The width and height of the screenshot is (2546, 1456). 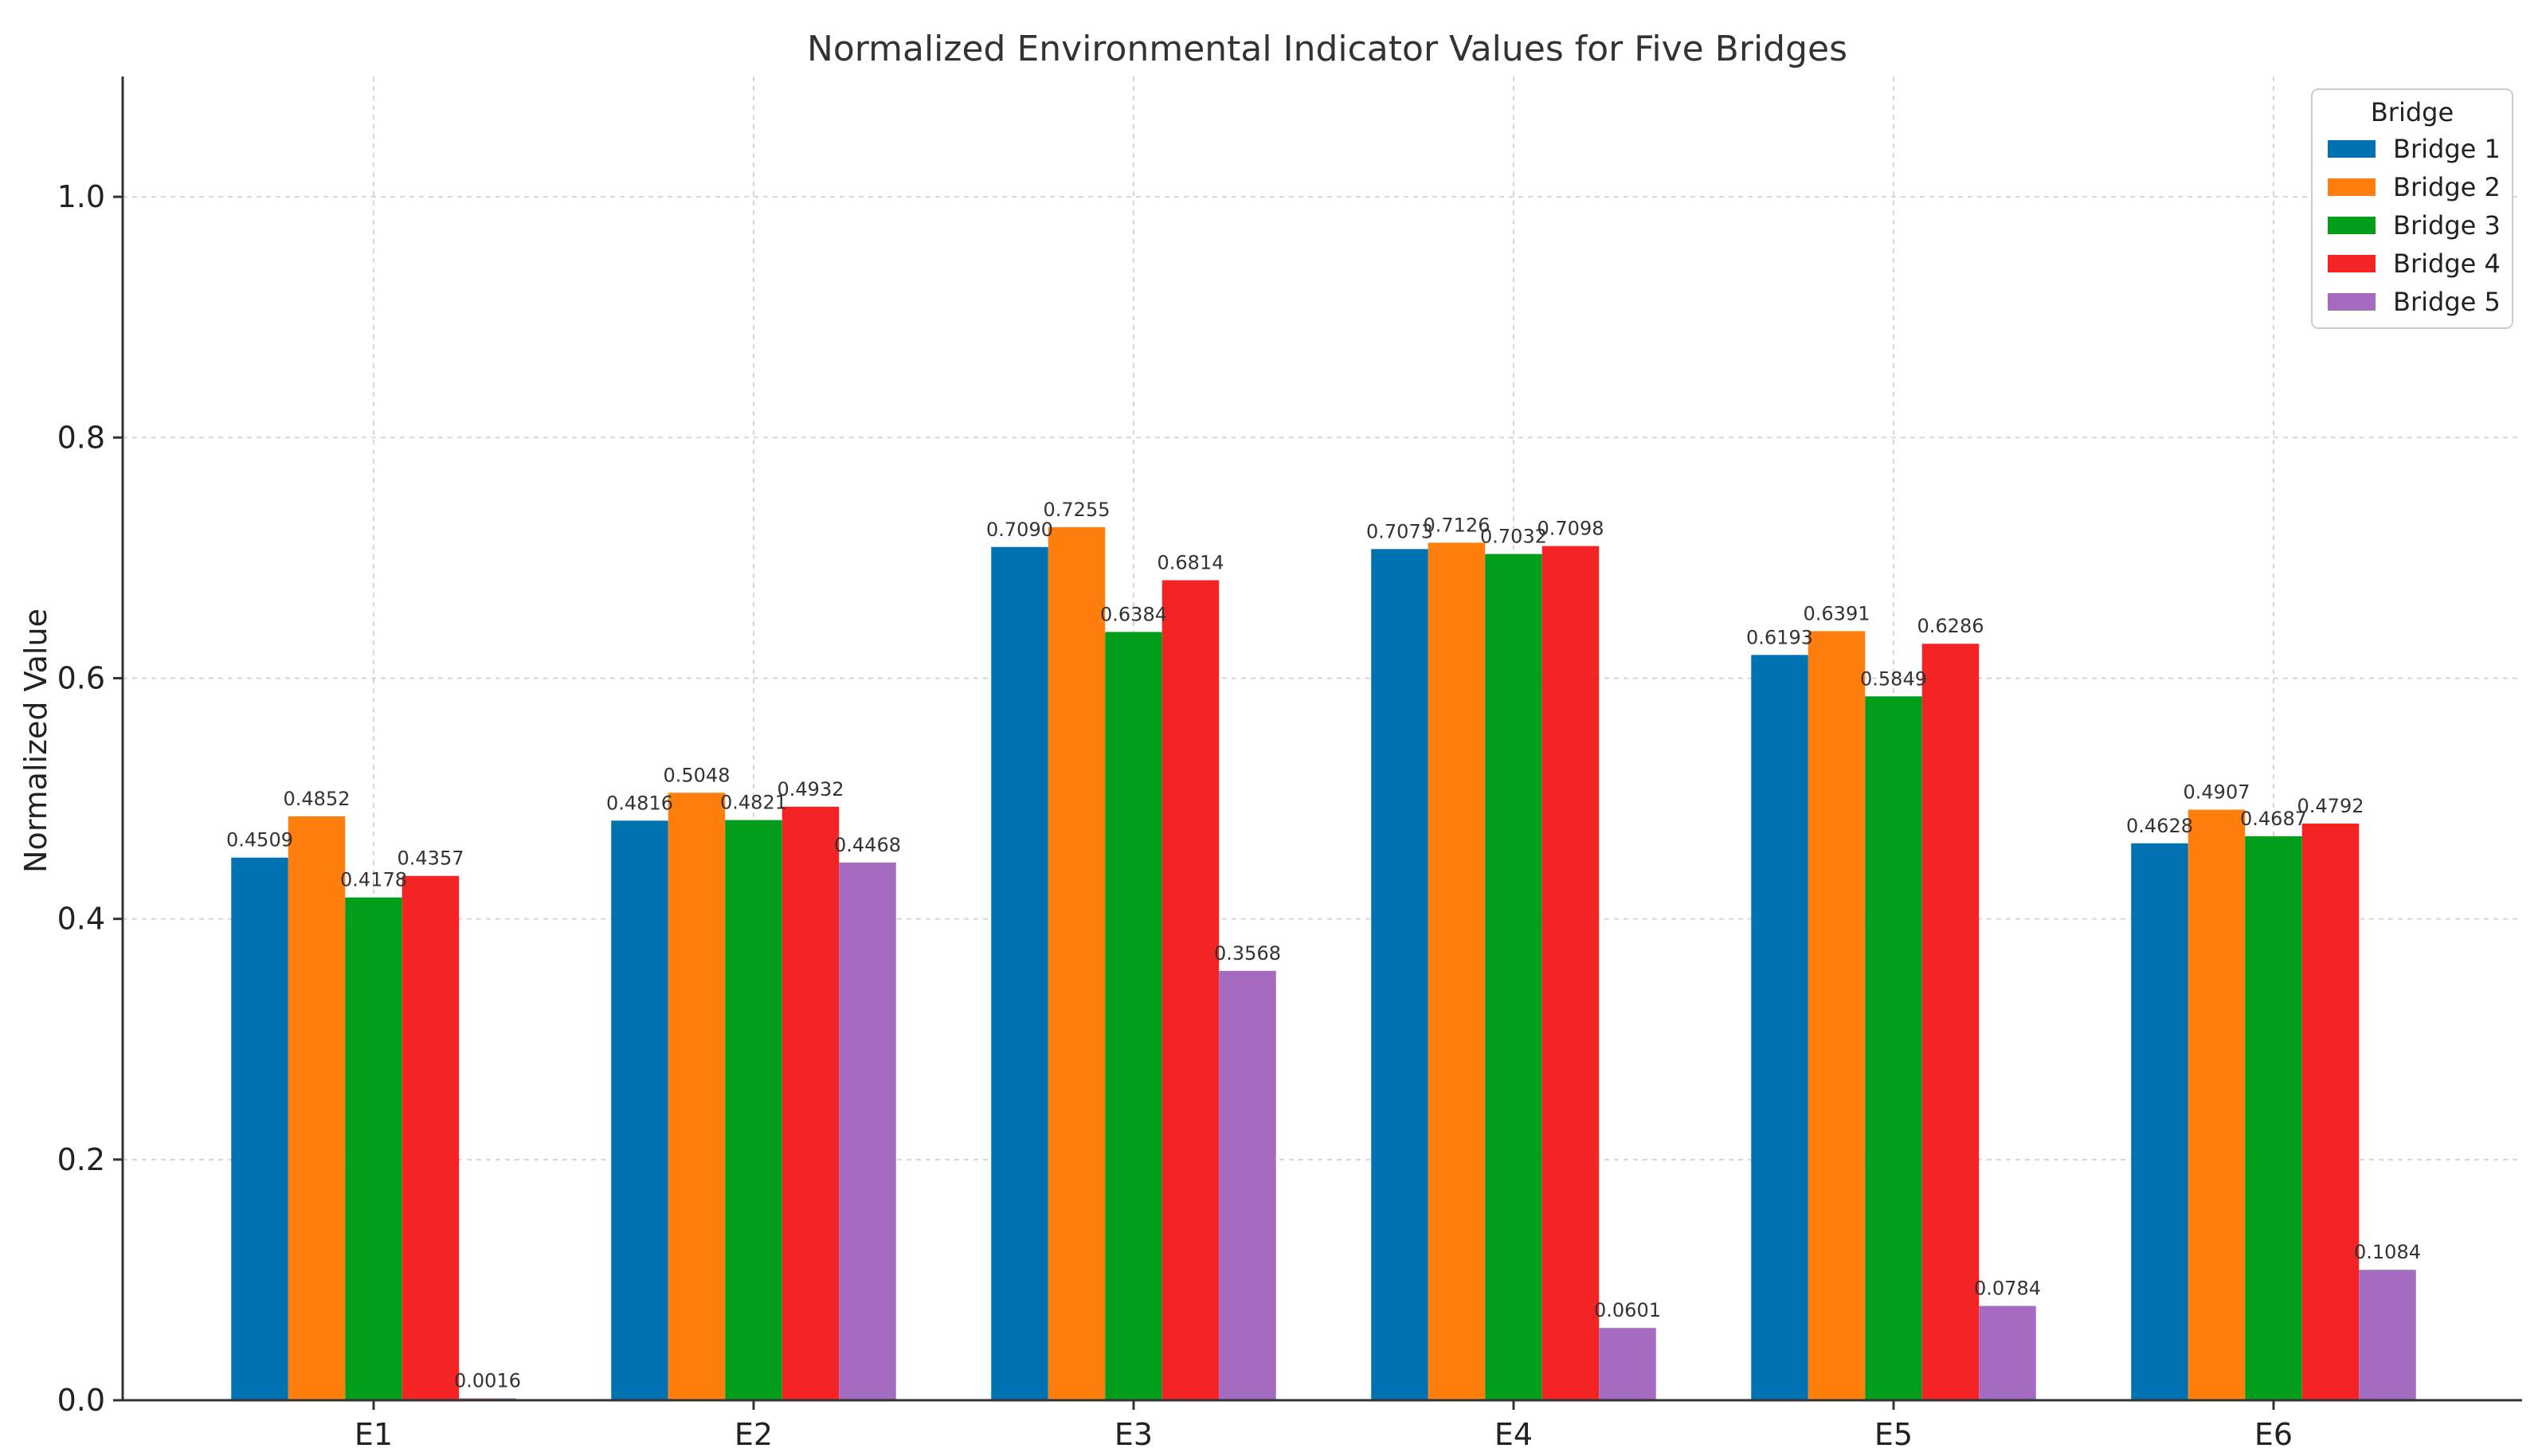 What do you see at coordinates (2447, 225) in the screenshot?
I see `legend-label: Bridge 3` at bounding box center [2447, 225].